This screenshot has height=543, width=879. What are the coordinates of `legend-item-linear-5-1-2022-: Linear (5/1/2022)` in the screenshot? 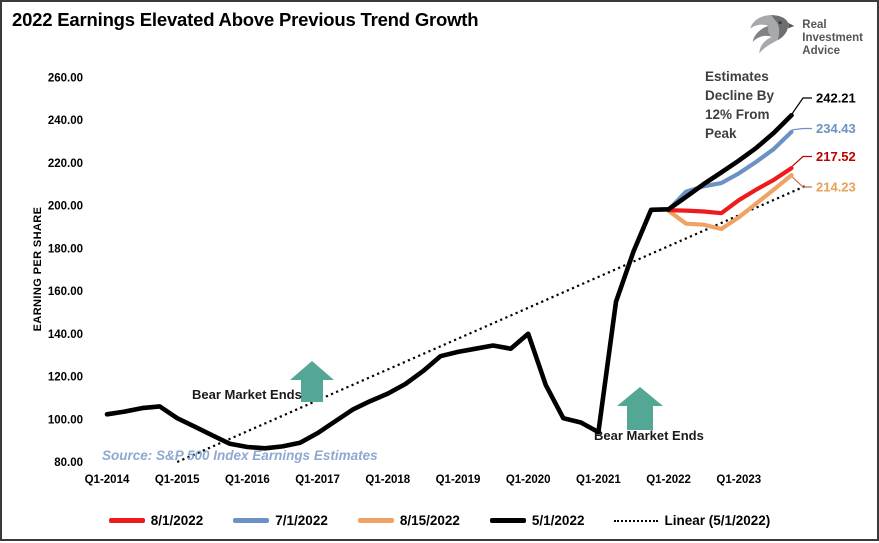 It's located at (692, 520).